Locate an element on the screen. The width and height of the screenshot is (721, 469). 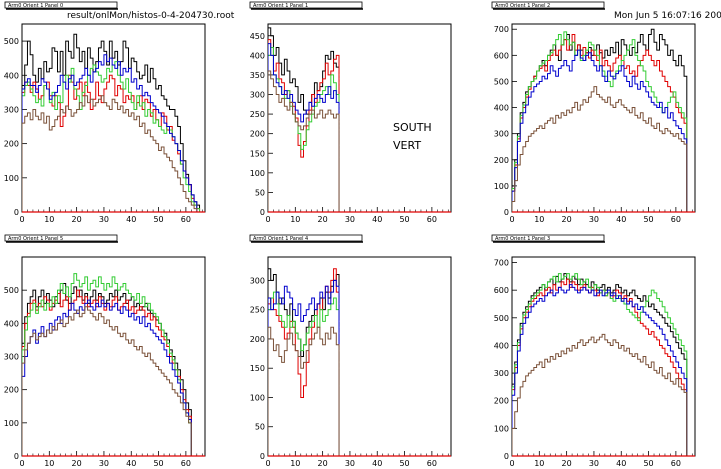
panel-title: Arm0 Orient 1 Panel 5 is located at coordinates (35, 239).